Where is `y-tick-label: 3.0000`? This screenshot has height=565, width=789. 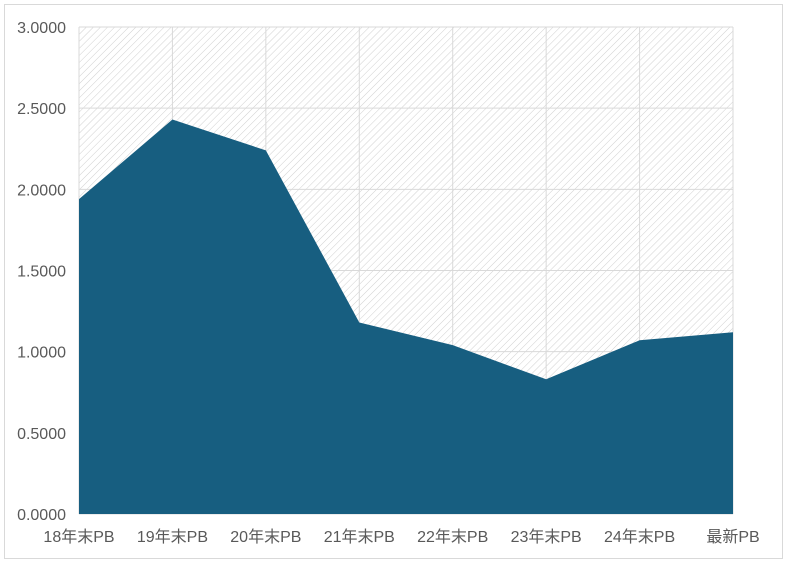 y-tick-label: 3.0000 is located at coordinates (41, 28).